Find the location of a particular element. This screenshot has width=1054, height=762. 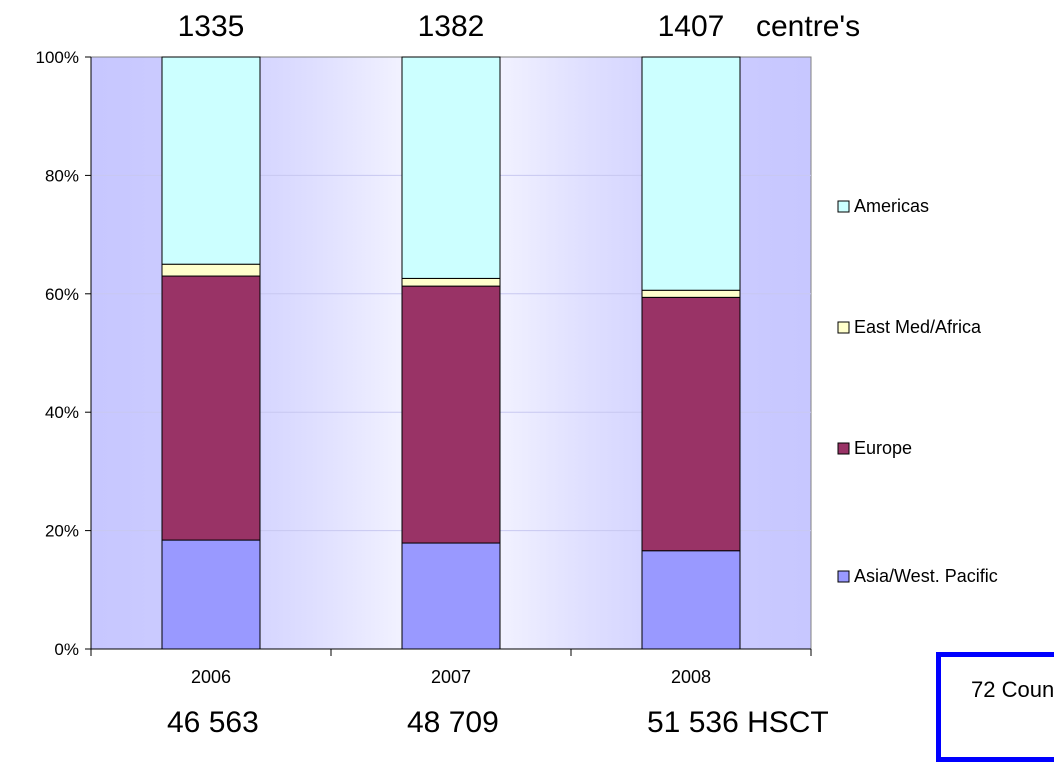

bar-segment-europe-2008 is located at coordinates (691, 424).